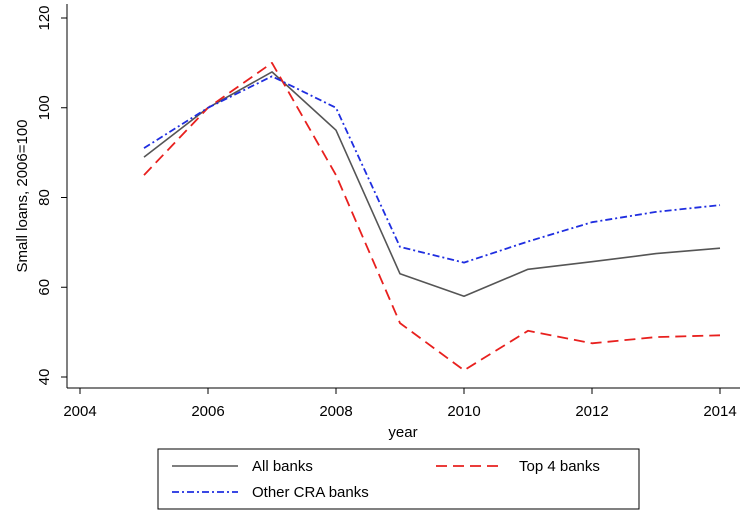 The image size is (745, 511). What do you see at coordinates (402, 432) in the screenshot?
I see `x-axis-title: year` at bounding box center [402, 432].